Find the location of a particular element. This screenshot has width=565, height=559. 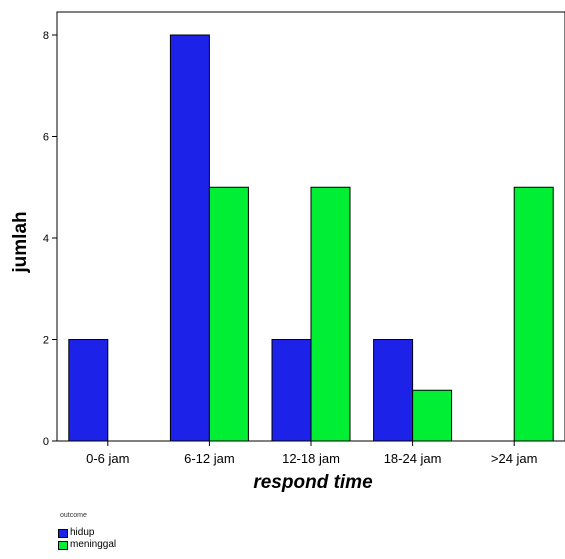

legend-item-meninggal: meninggal is located at coordinates (87, 545).